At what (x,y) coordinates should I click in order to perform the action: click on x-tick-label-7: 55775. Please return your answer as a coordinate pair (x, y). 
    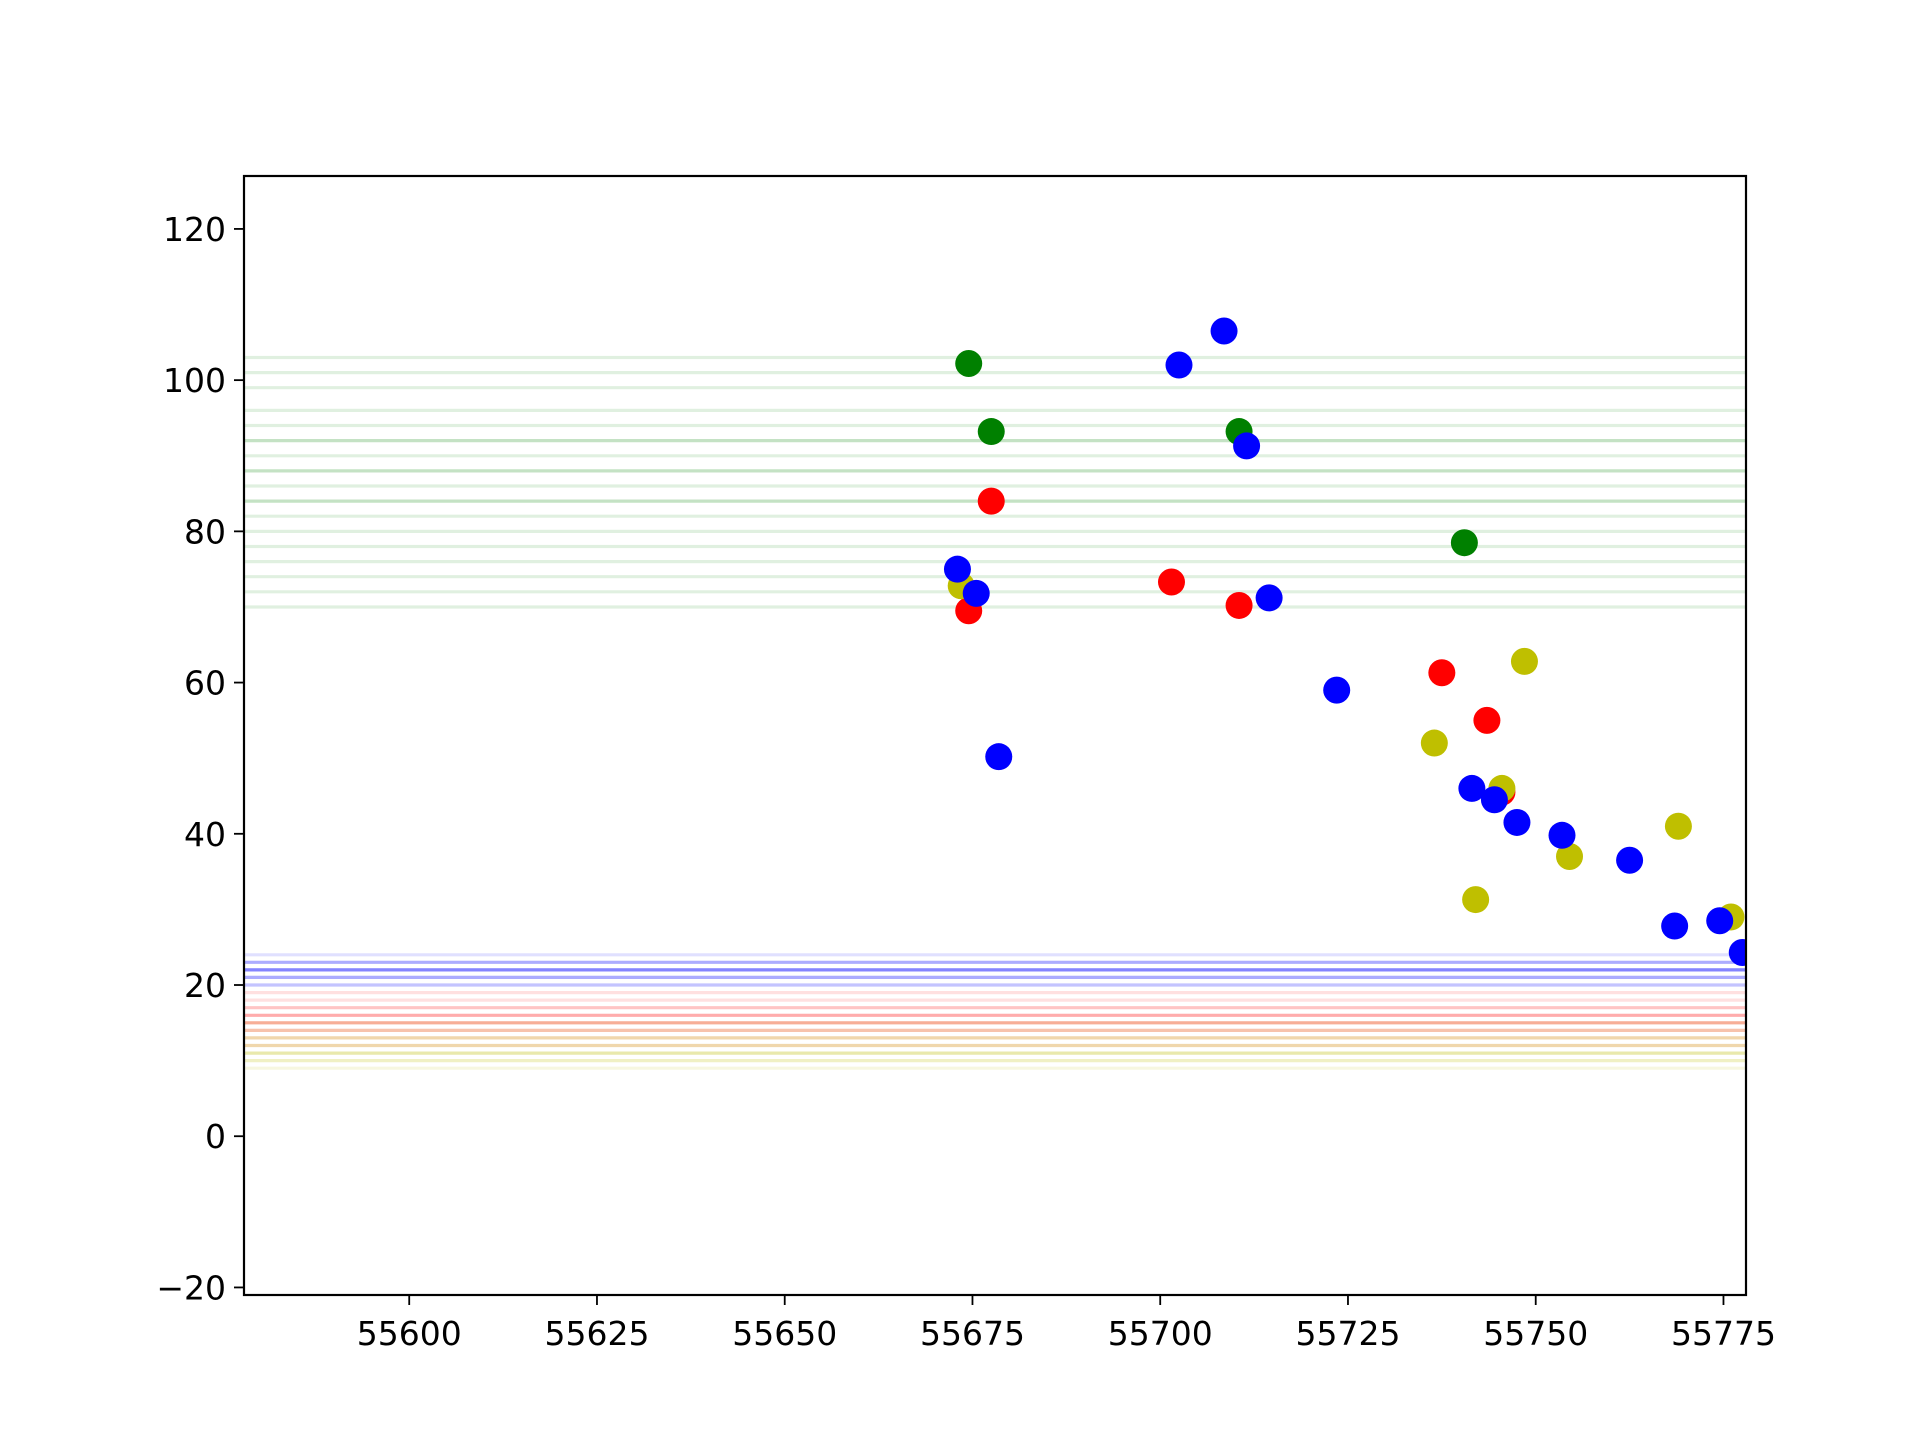
    Looking at the image, I should click on (1723, 1333).